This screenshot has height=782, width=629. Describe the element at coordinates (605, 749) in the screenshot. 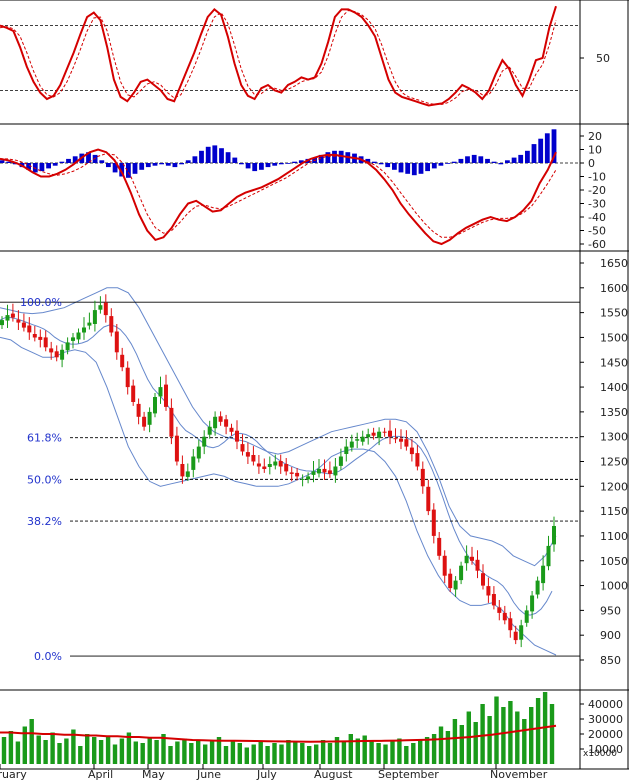

I see `volume-tick-label-3: 10000` at that location.